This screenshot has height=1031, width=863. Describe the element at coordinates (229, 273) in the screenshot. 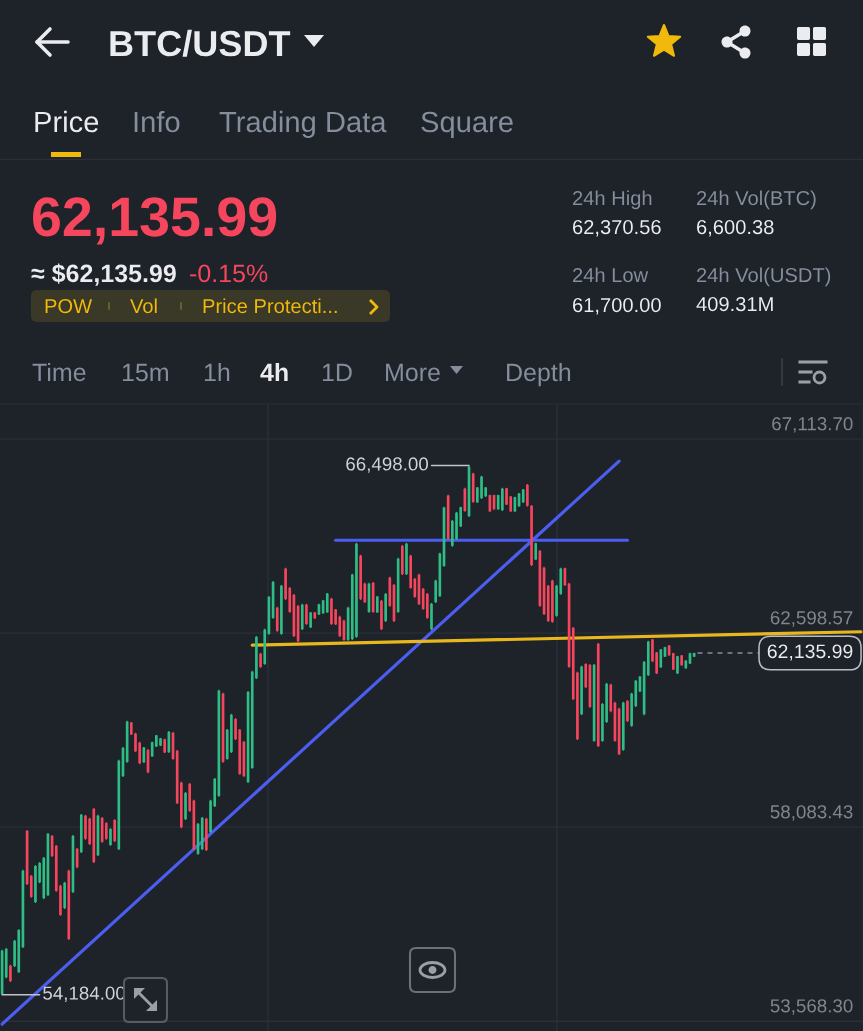

I see `text: -0.15%` at that location.